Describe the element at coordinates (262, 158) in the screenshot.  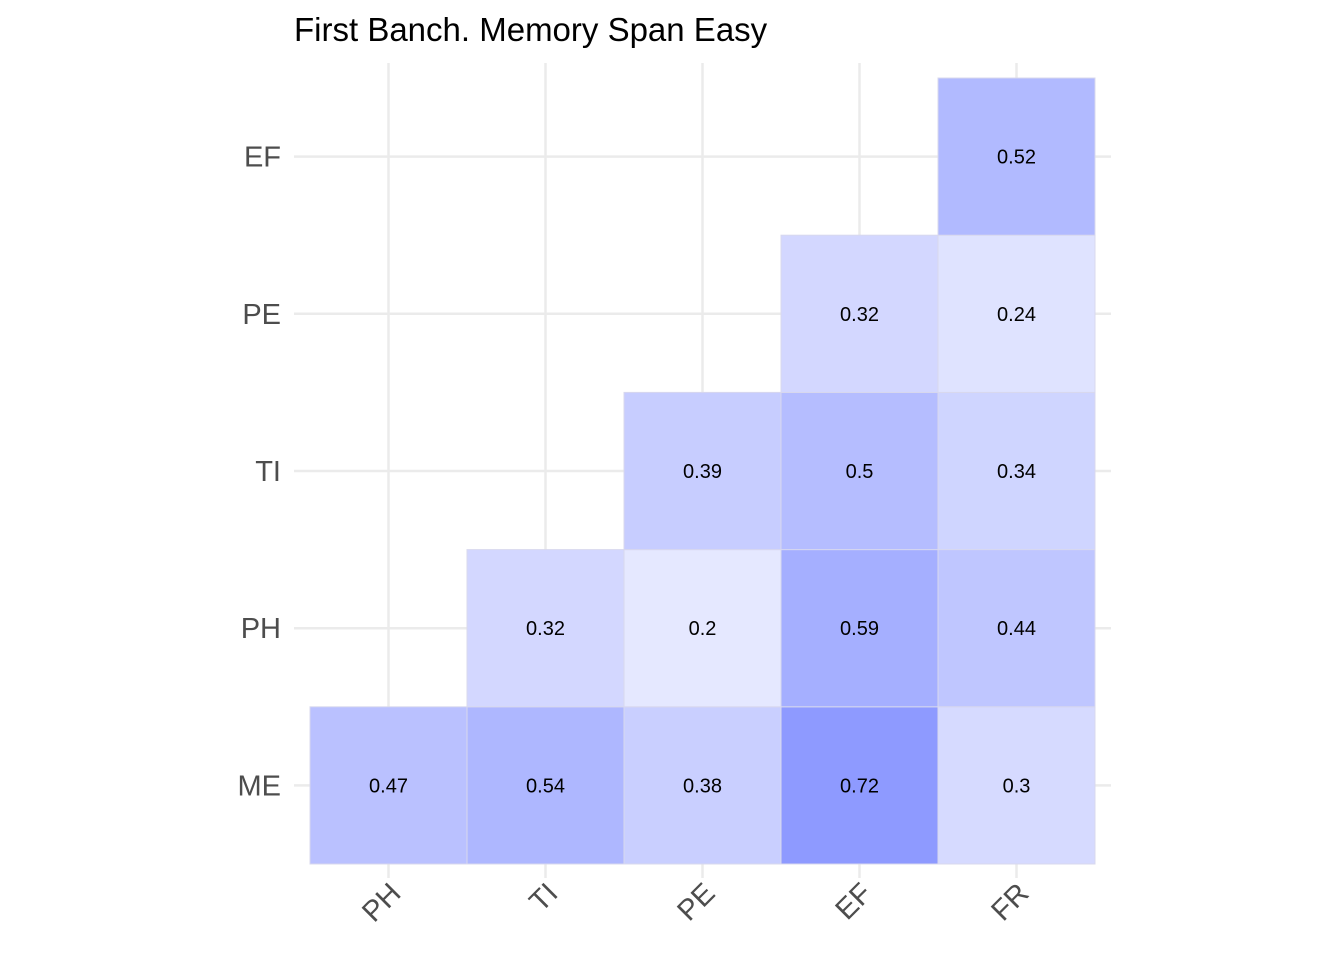
I see `y-tick-label-ef: EF` at that location.